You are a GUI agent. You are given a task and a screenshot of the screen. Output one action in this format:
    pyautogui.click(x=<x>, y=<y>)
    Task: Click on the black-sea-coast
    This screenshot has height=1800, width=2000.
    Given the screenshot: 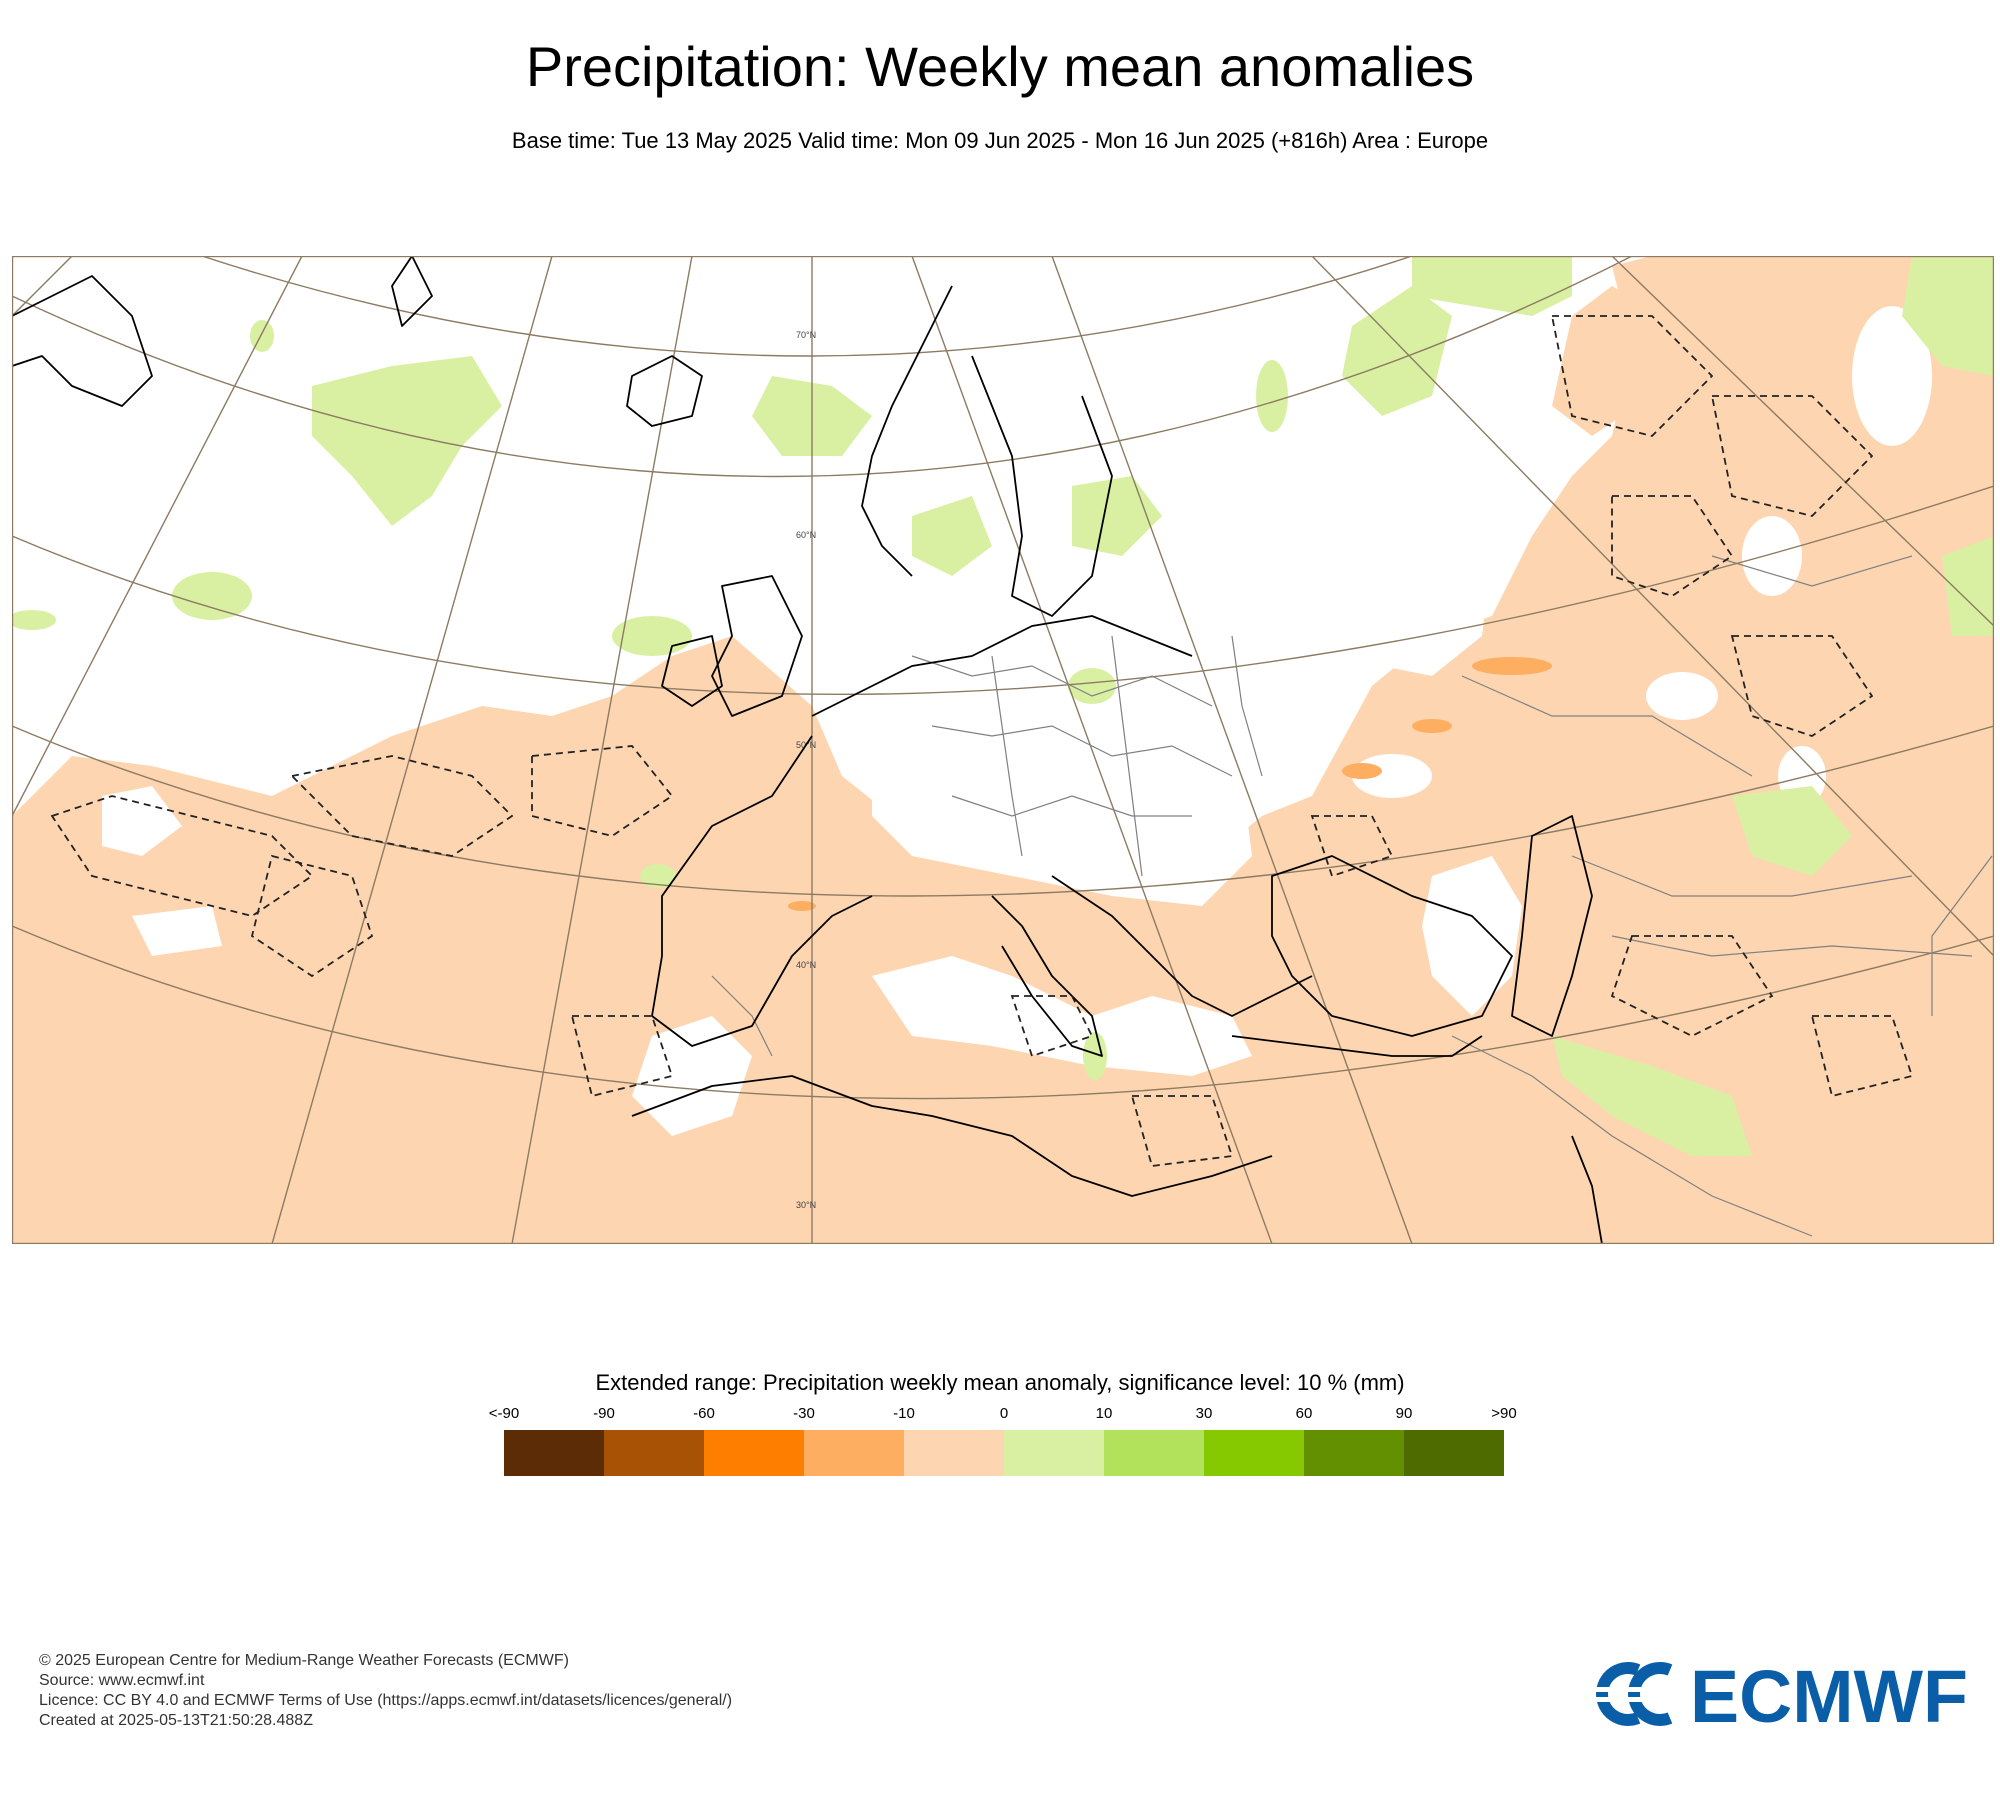 What is the action you would take?
    pyautogui.click(x=1392, y=946)
    